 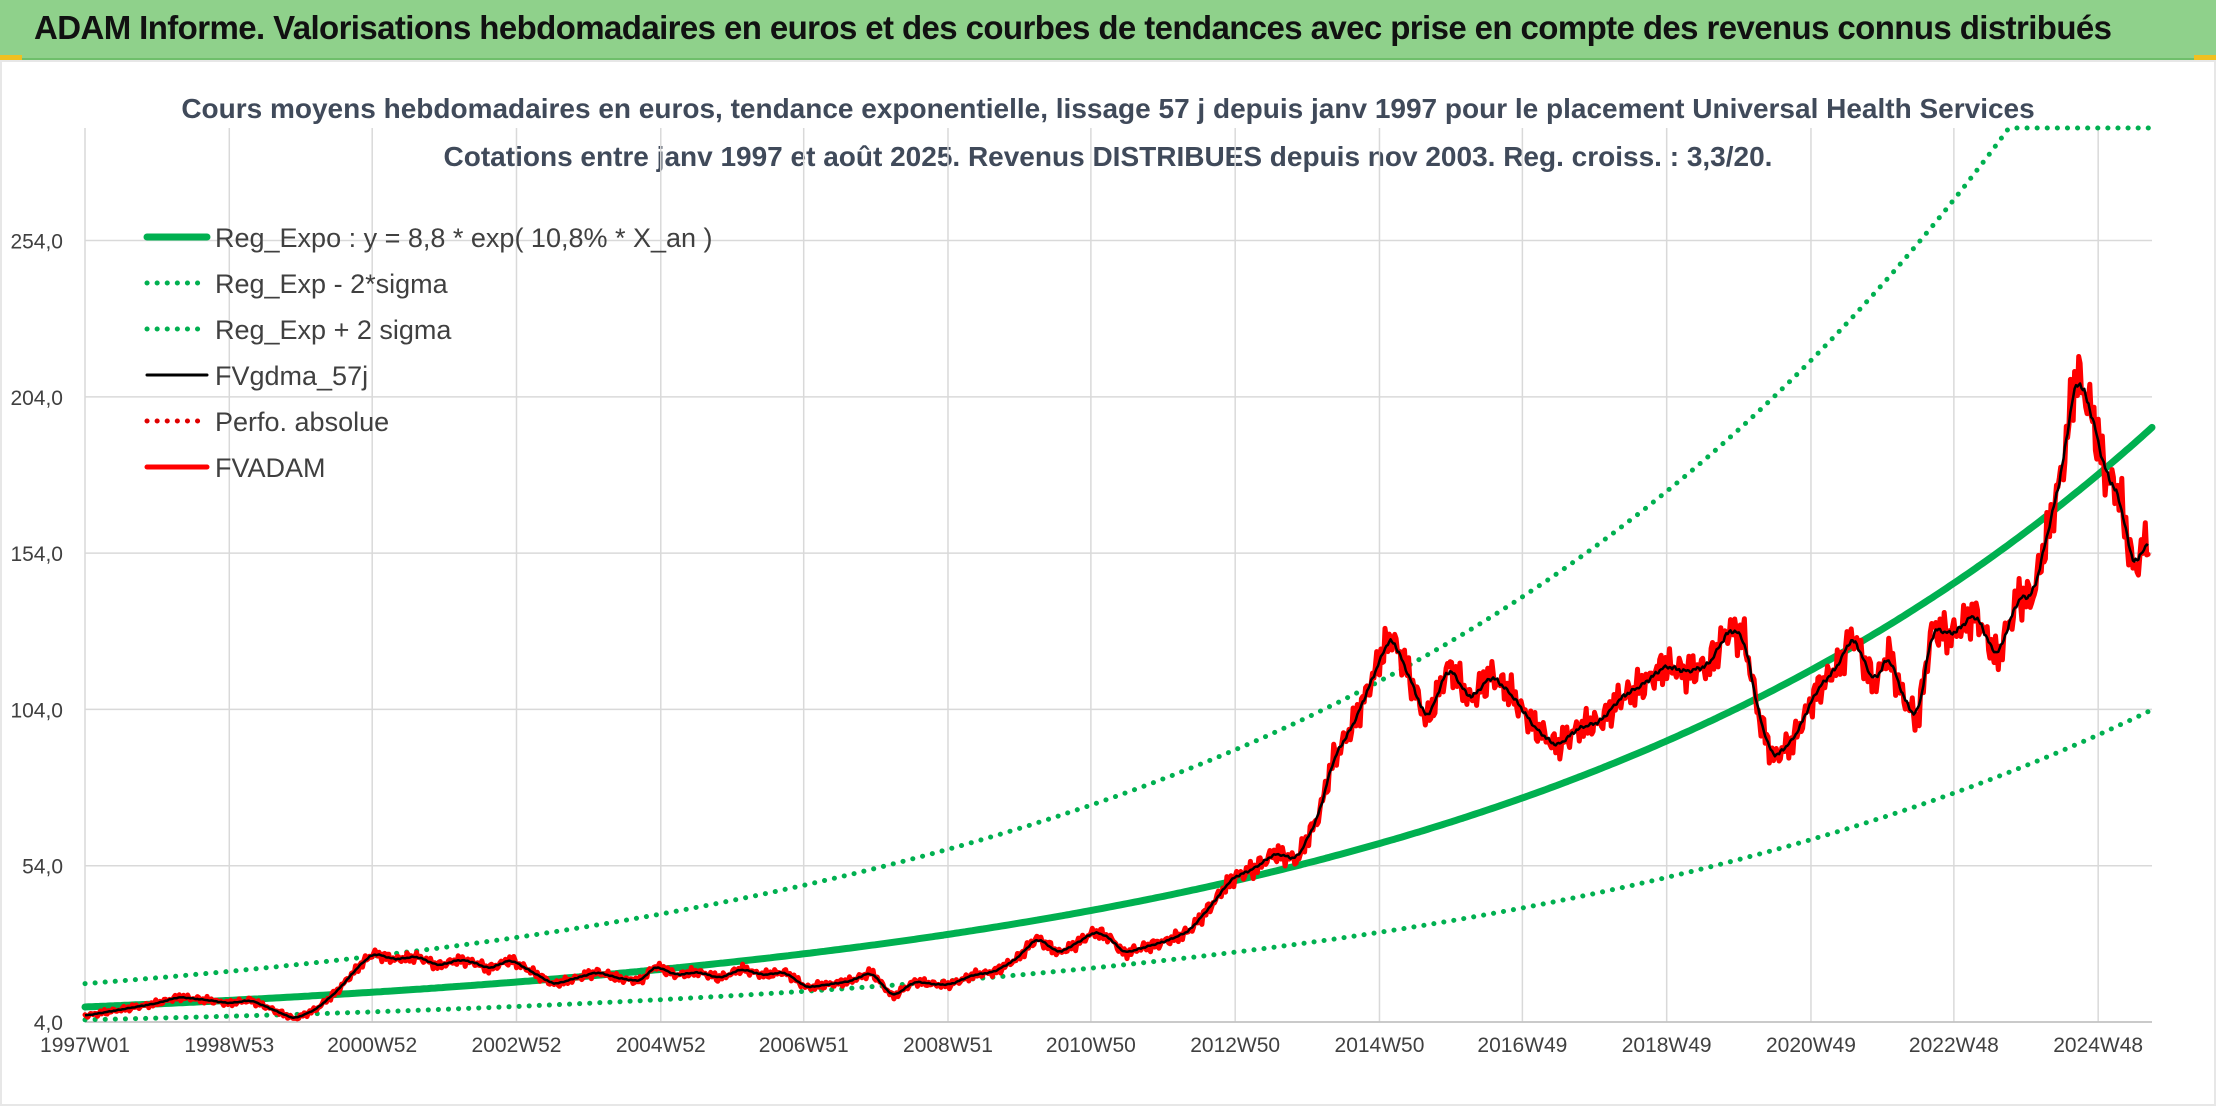 I want to click on legend-label: Reg_Exp - 2*sigma, so click(x=332, y=284).